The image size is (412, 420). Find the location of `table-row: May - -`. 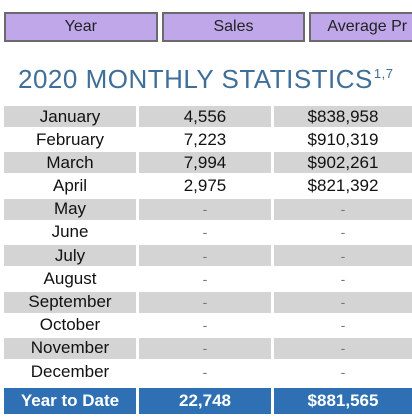

table-row: May - - is located at coordinates (208, 209).